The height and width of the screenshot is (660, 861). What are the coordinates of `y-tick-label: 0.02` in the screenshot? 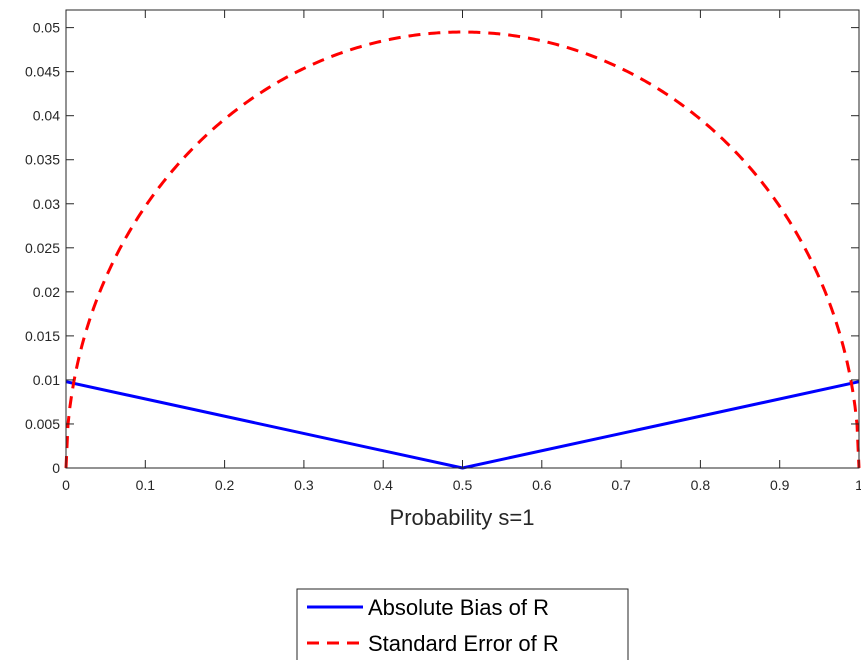 It's located at (46, 292).